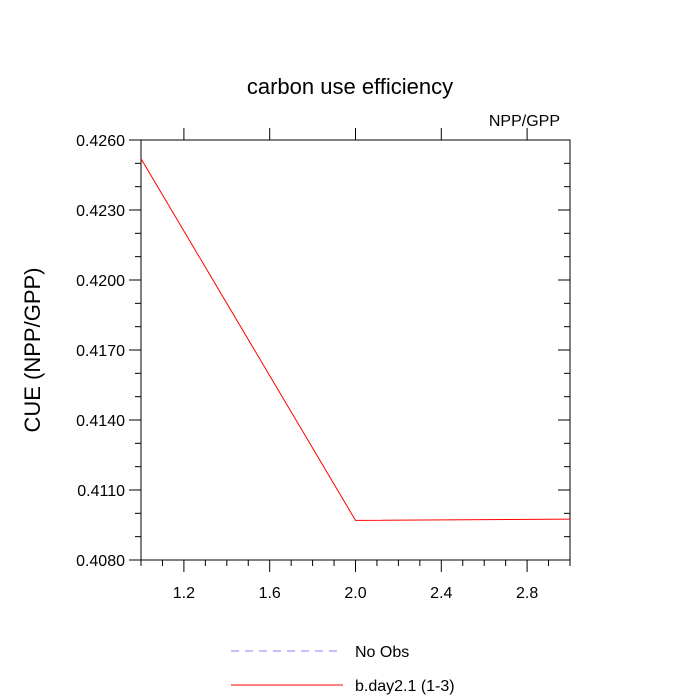  What do you see at coordinates (405, 686) in the screenshot?
I see `legend-label-1: b.day2.1 (1-3)` at bounding box center [405, 686].